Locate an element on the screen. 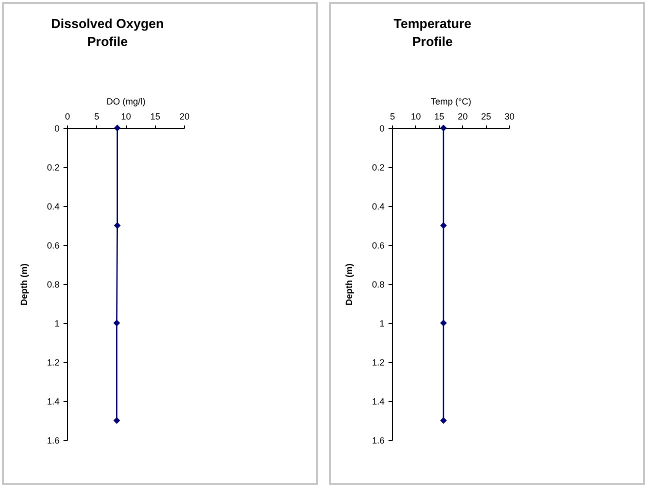  x-tick-label: 25 is located at coordinates (486, 117).